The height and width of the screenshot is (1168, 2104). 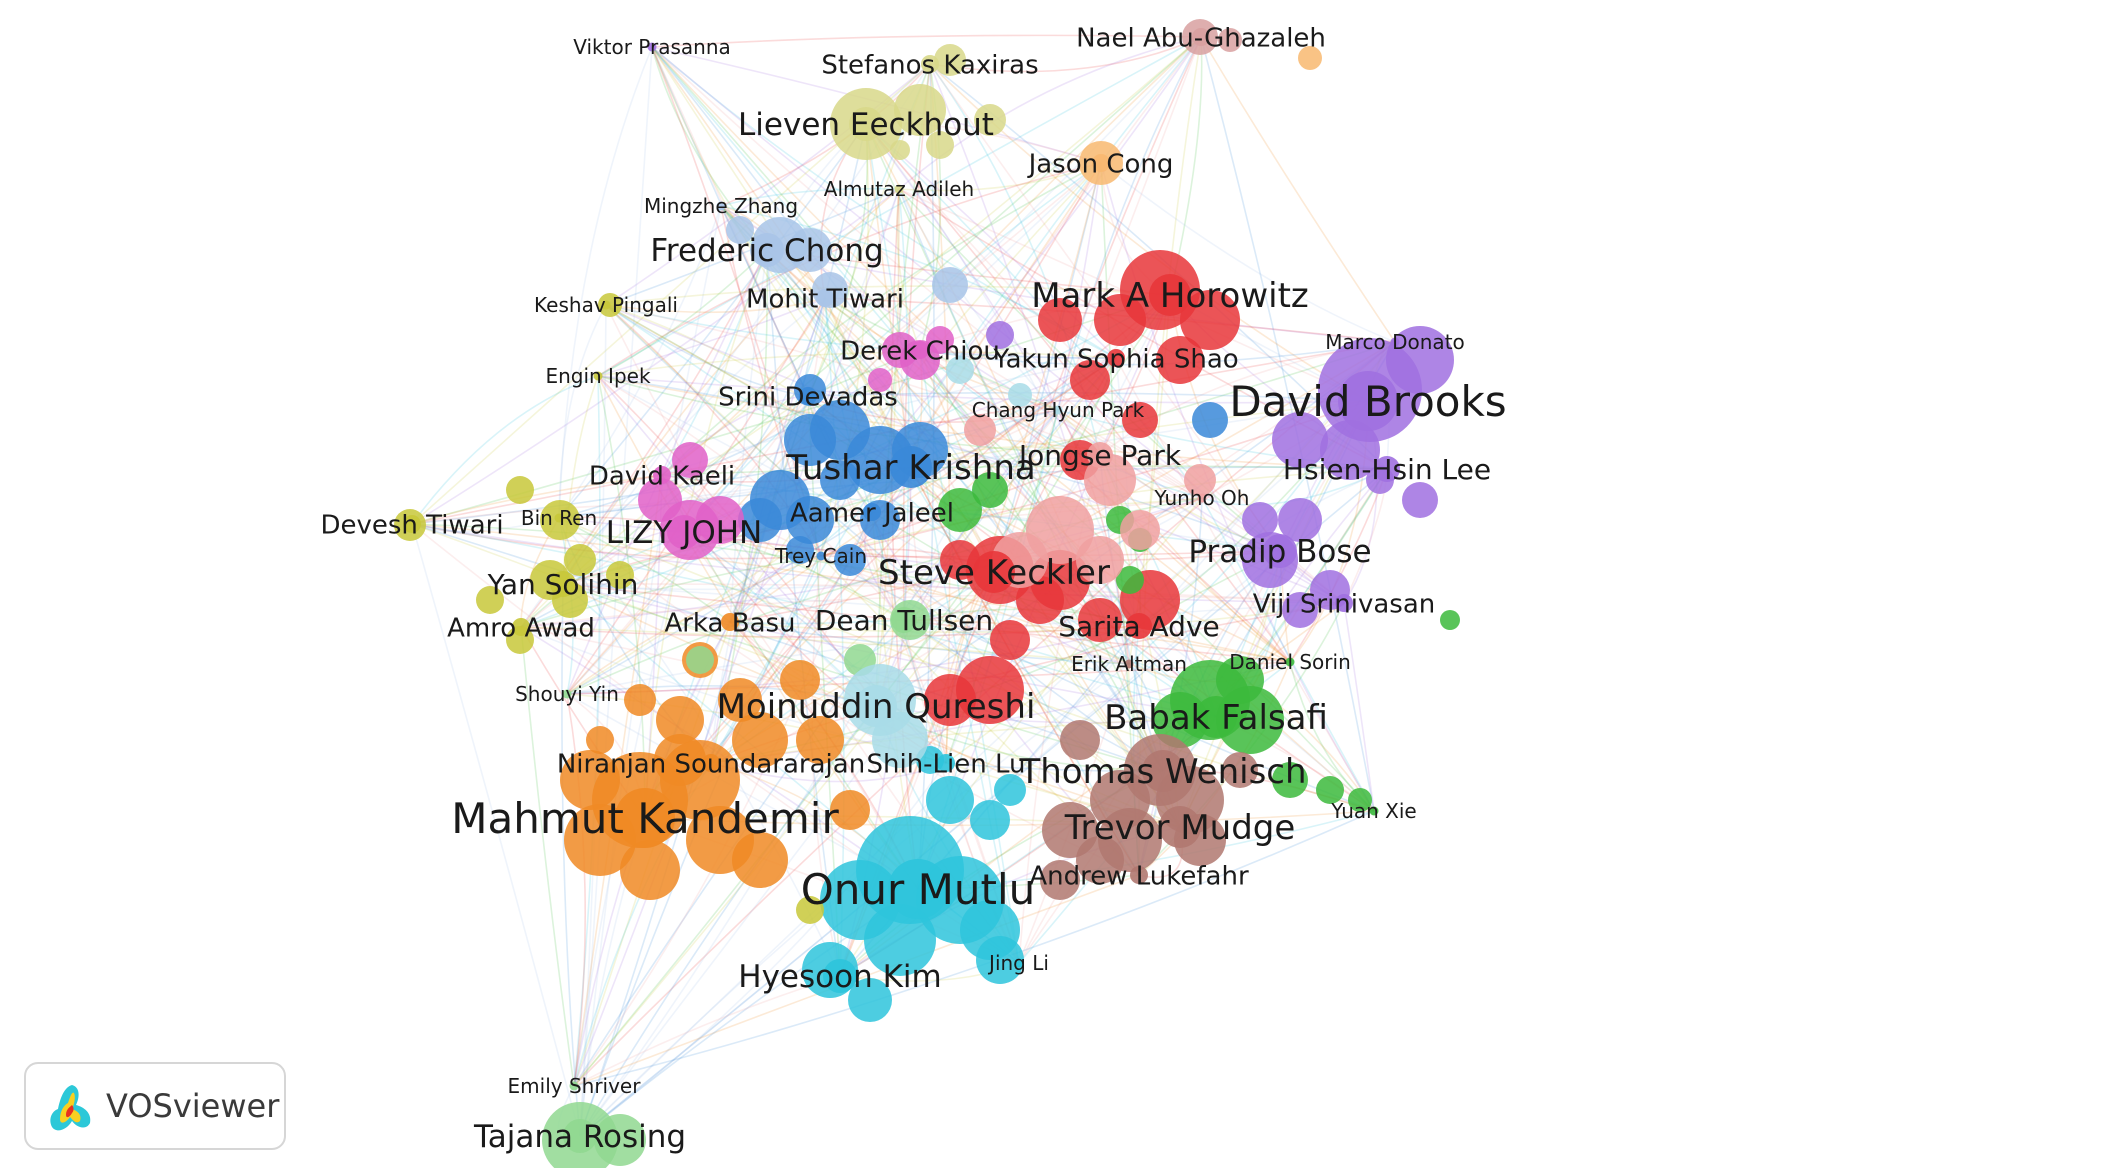 I want to click on author-label: Dean Tullsen, so click(x=904, y=620).